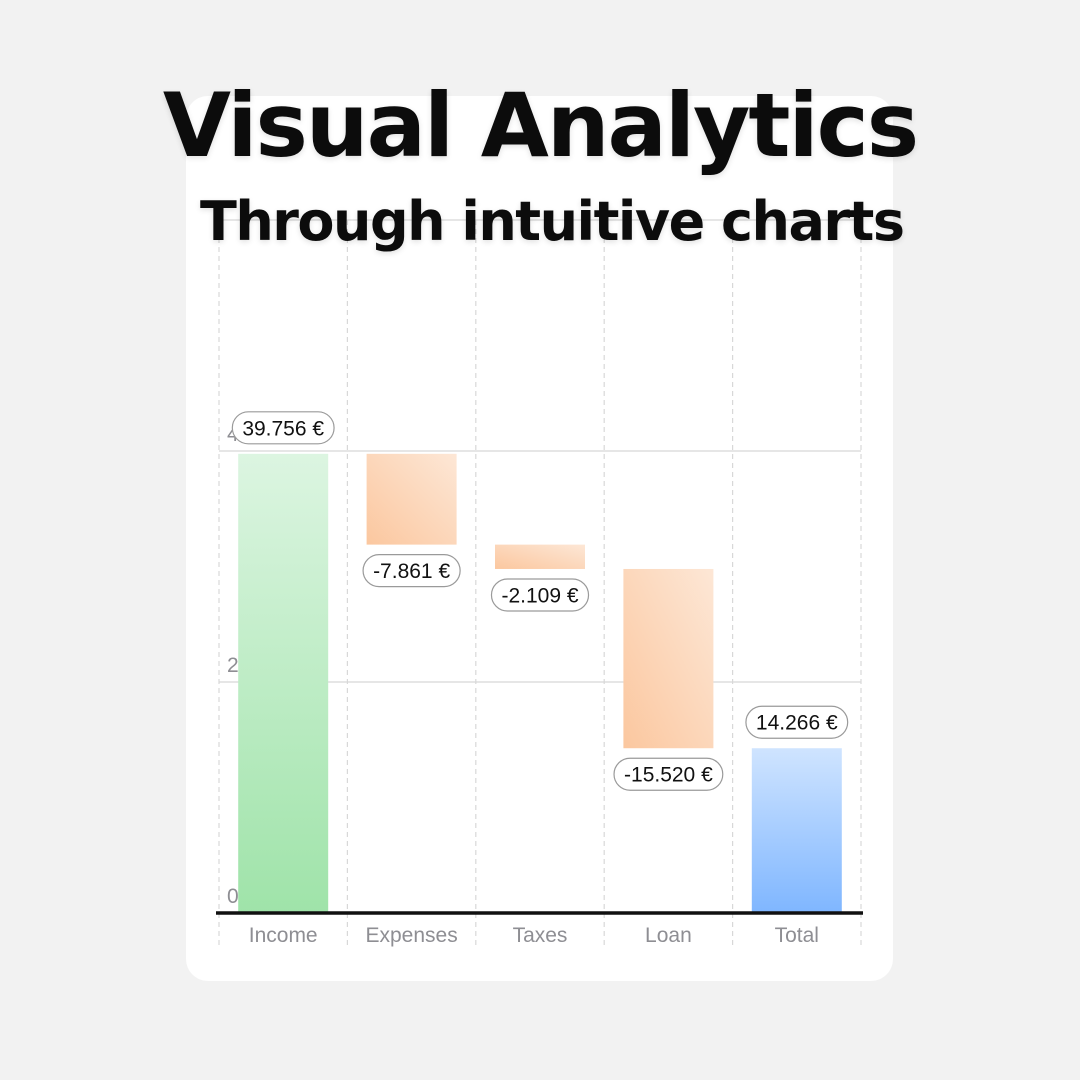 This screenshot has height=1080, width=1080. What do you see at coordinates (668, 935) in the screenshot?
I see `x-tick-label: Loan` at bounding box center [668, 935].